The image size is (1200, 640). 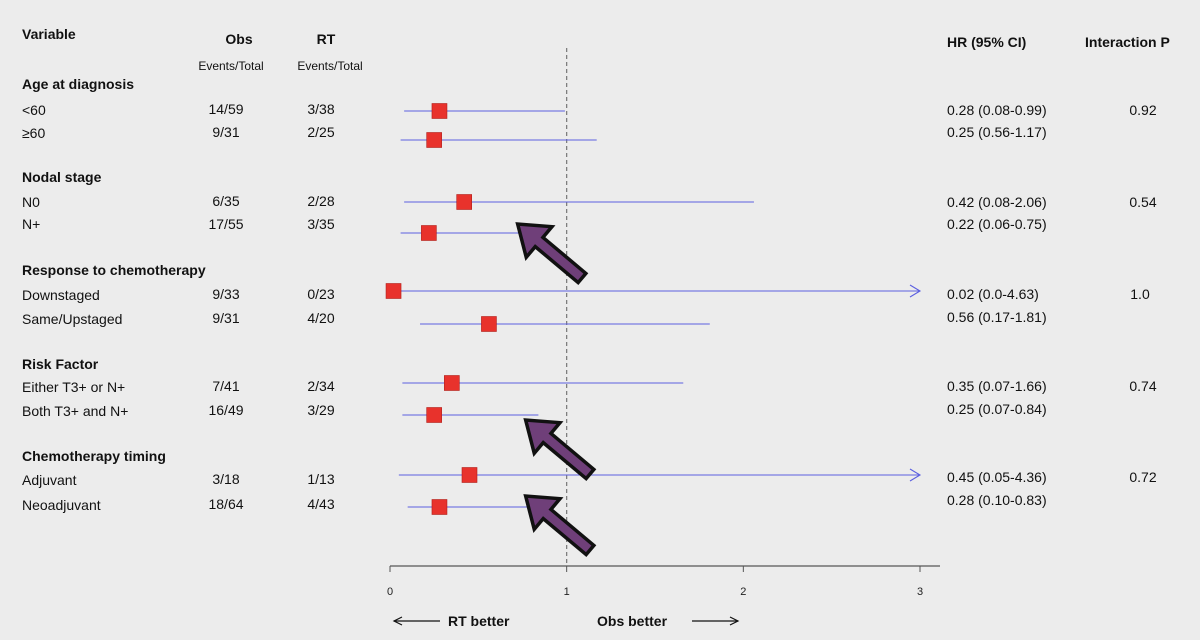 What do you see at coordinates (34, 110) in the screenshot?
I see `row-label: <60` at bounding box center [34, 110].